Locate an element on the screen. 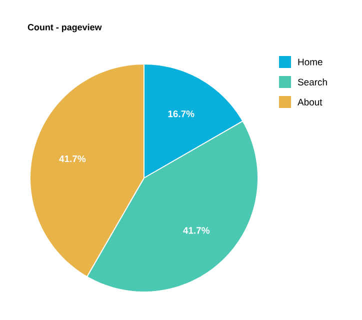  legend-label: About is located at coordinates (310, 102).